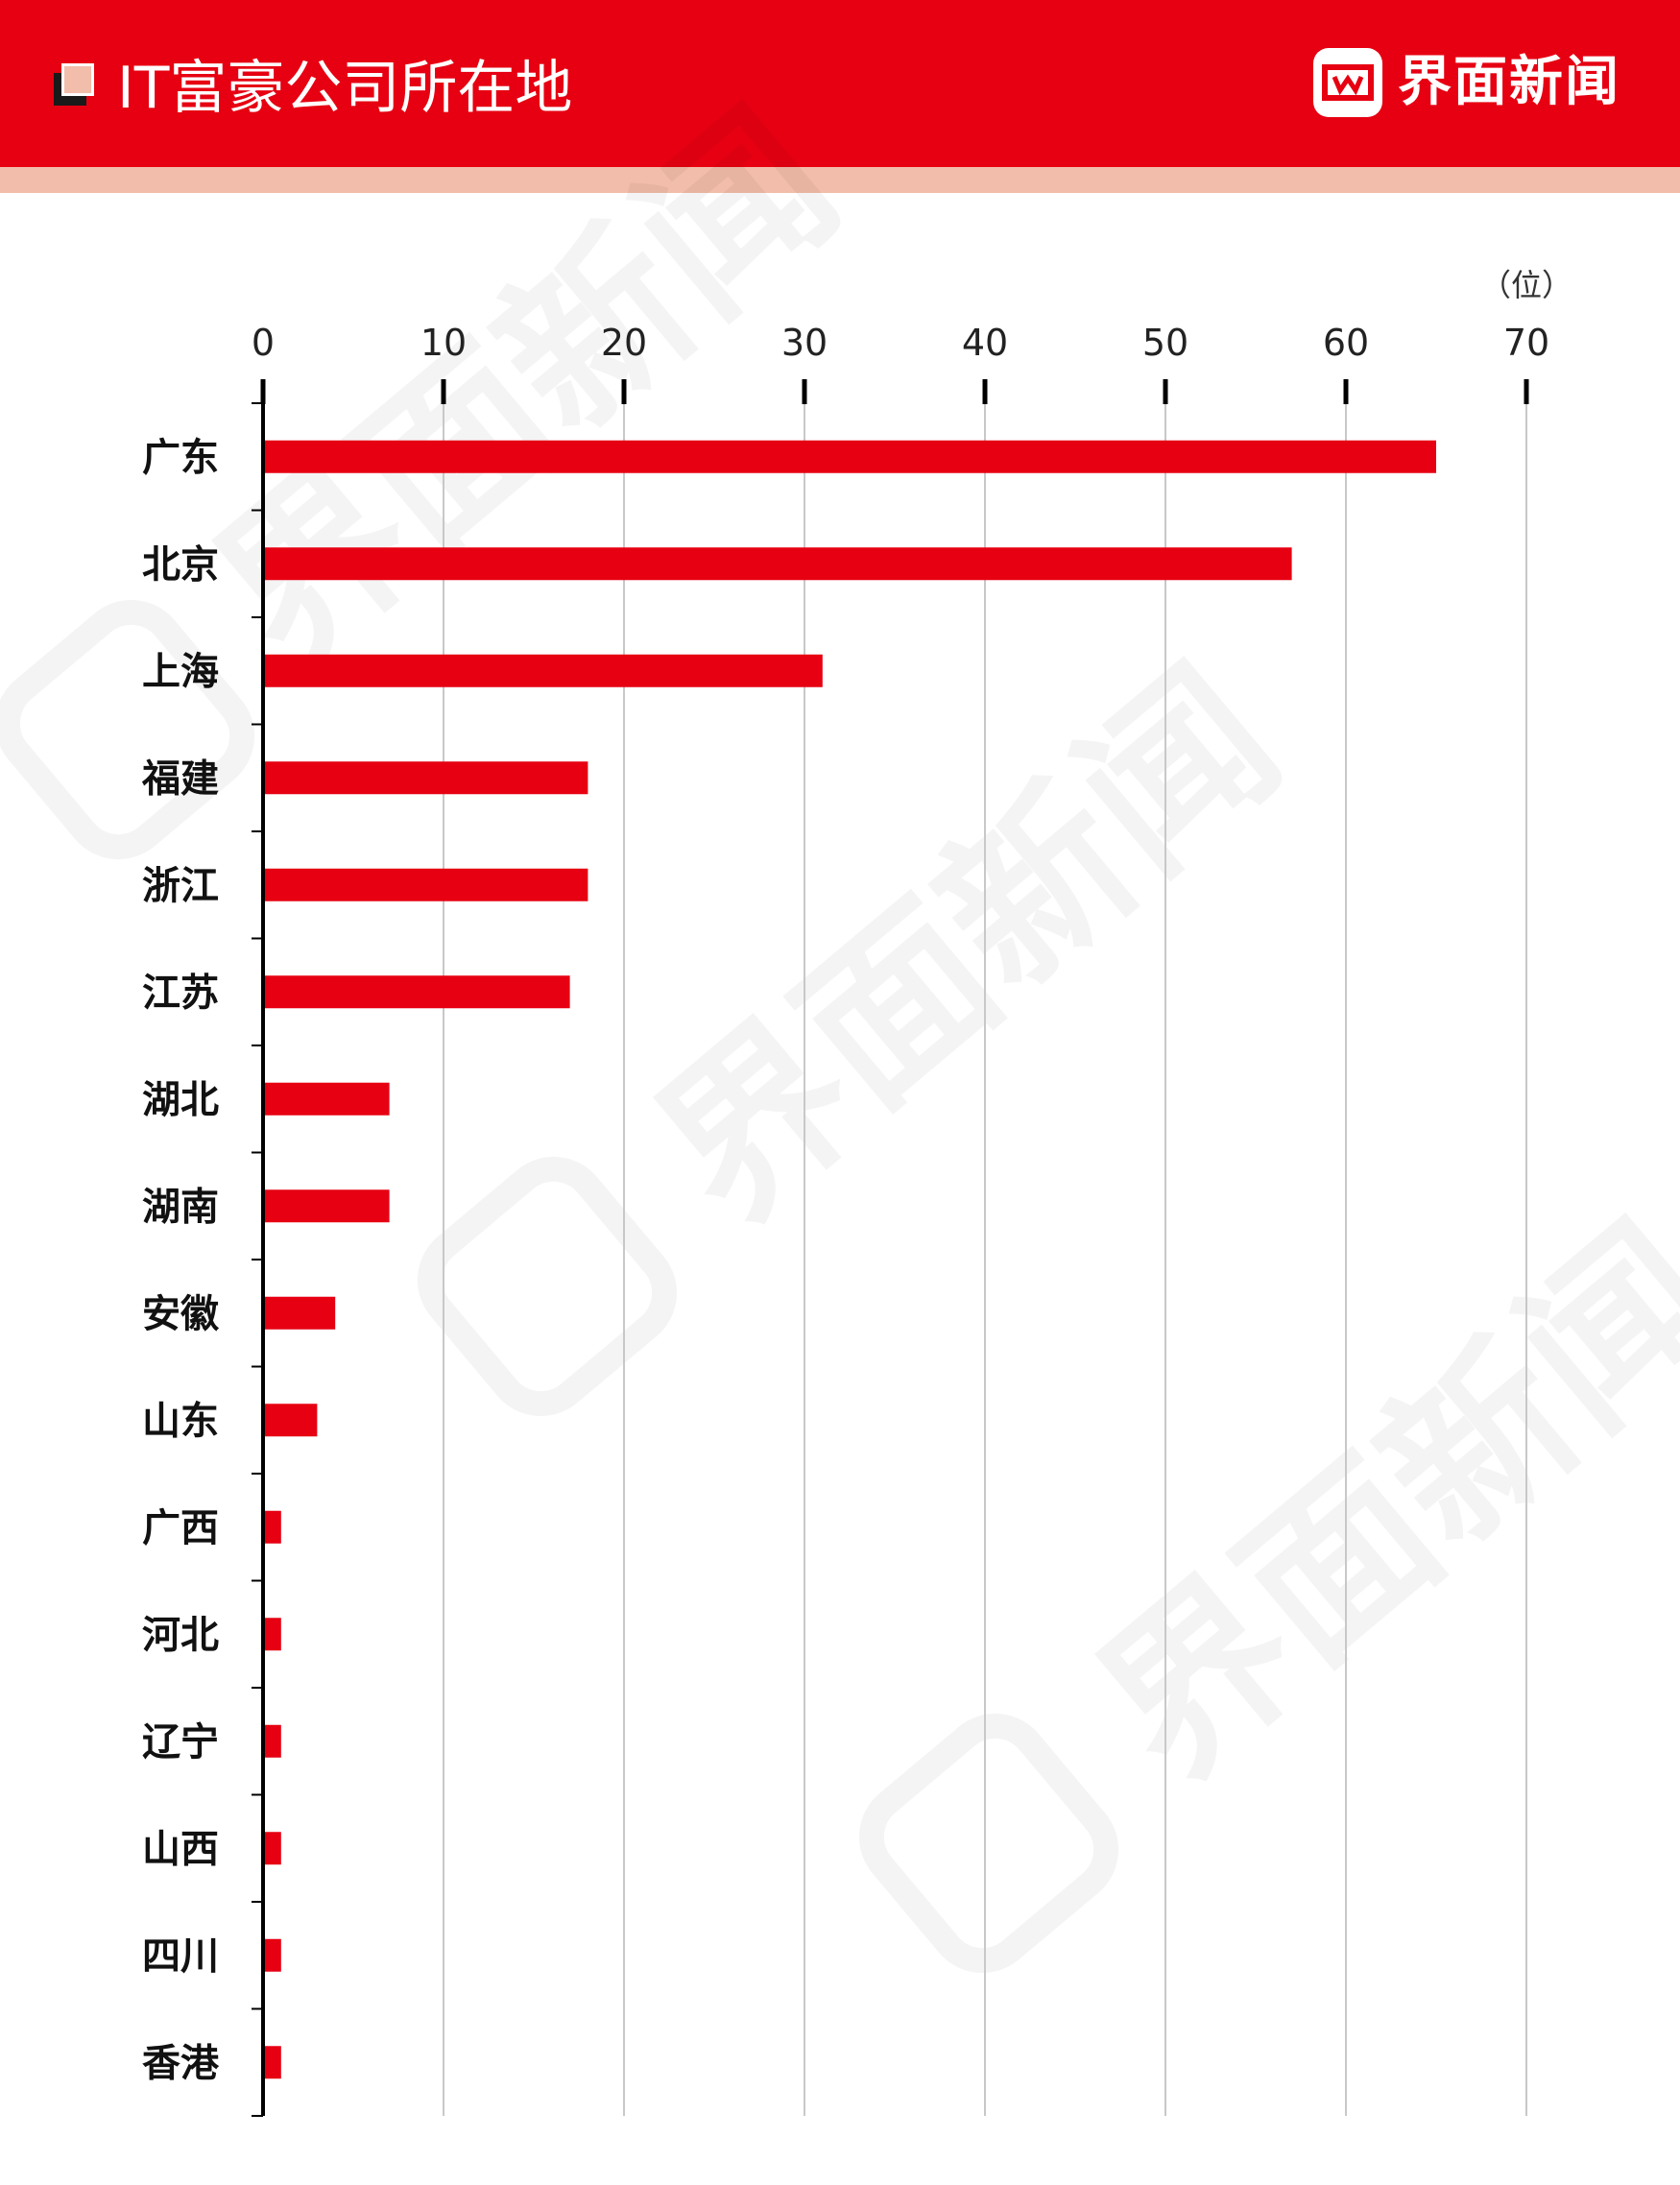  Describe the element at coordinates (180, 1100) in the screenshot. I see `category-label: 湖北` at that location.